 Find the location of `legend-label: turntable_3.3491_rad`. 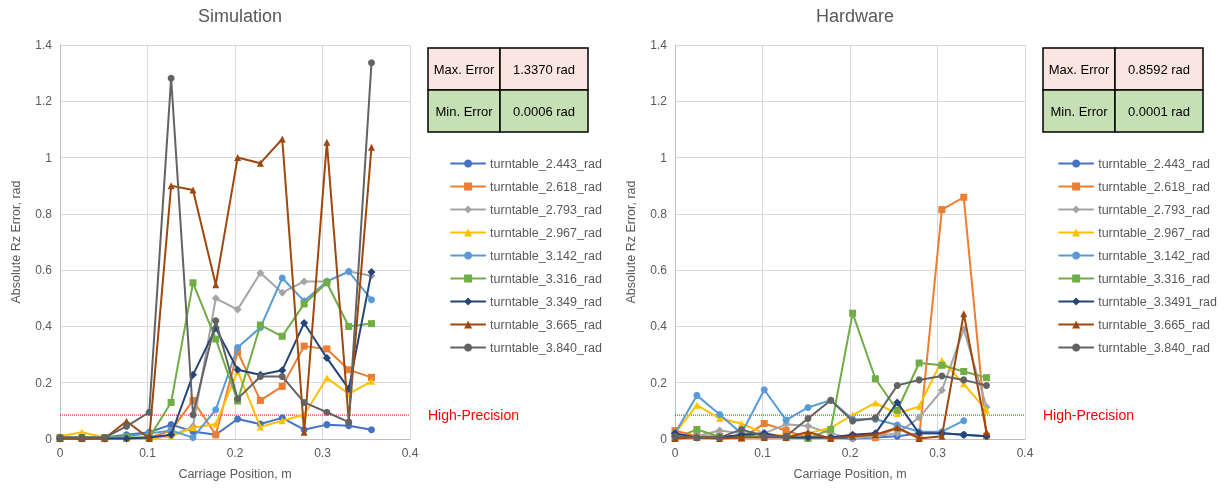

legend-label: turntable_3.3491_rad is located at coordinates (1158, 301).